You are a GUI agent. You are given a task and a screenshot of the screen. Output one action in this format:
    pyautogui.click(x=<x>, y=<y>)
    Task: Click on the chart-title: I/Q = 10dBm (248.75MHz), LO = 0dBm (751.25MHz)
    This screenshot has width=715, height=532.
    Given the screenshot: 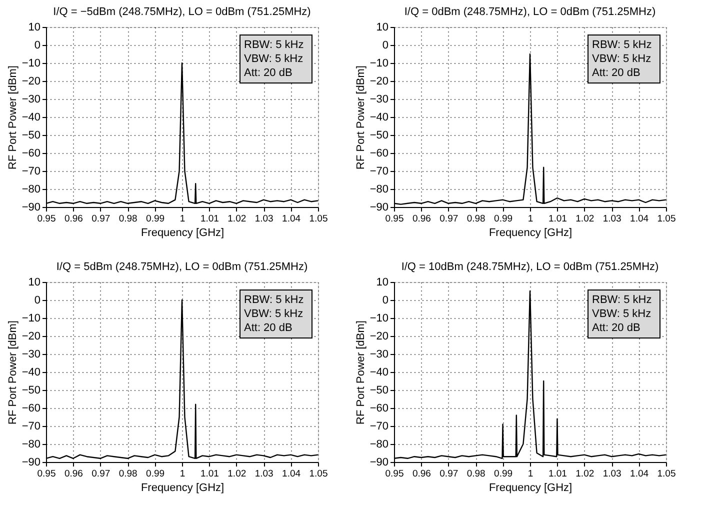 What is the action you would take?
    pyautogui.click(x=530, y=267)
    